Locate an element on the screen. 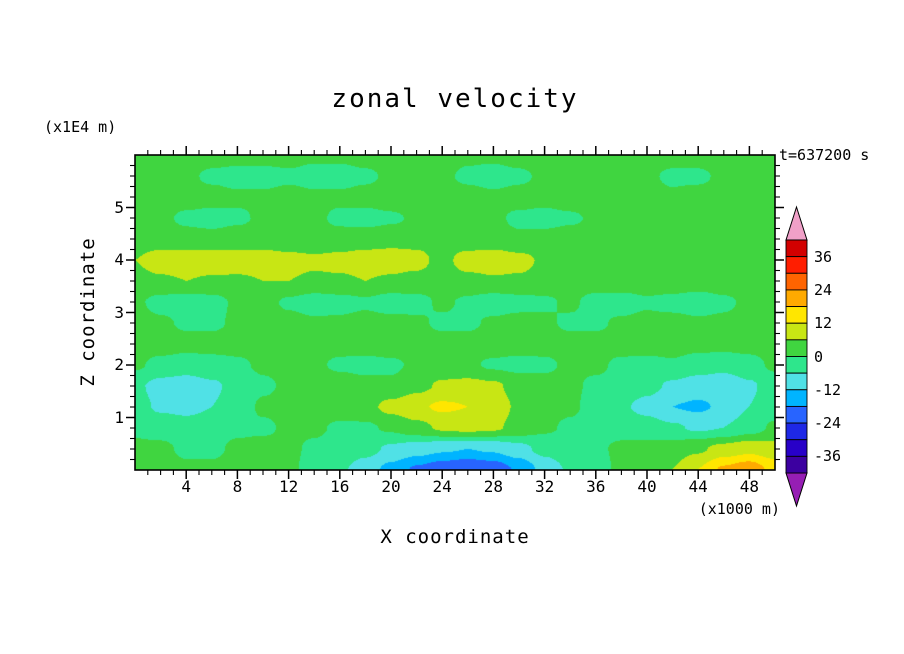 This screenshot has width=904, height=654. x-tick-label: 44 is located at coordinates (698, 486).